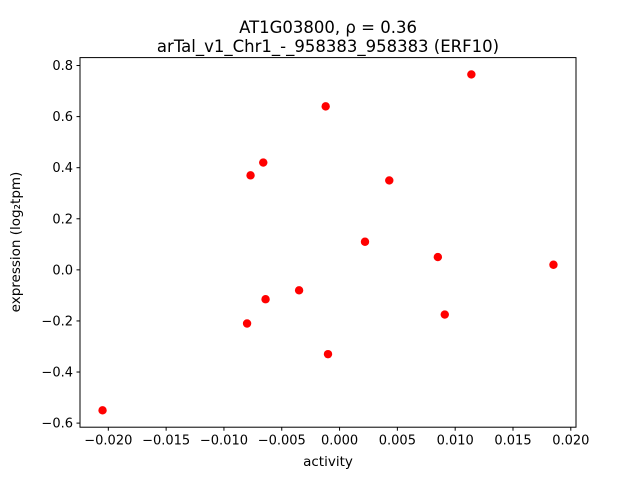 Image resolution: width=640 pixels, height=484 pixels. What do you see at coordinates (512, 441) in the screenshot?
I see `x-tick-label: 0.015` at bounding box center [512, 441].